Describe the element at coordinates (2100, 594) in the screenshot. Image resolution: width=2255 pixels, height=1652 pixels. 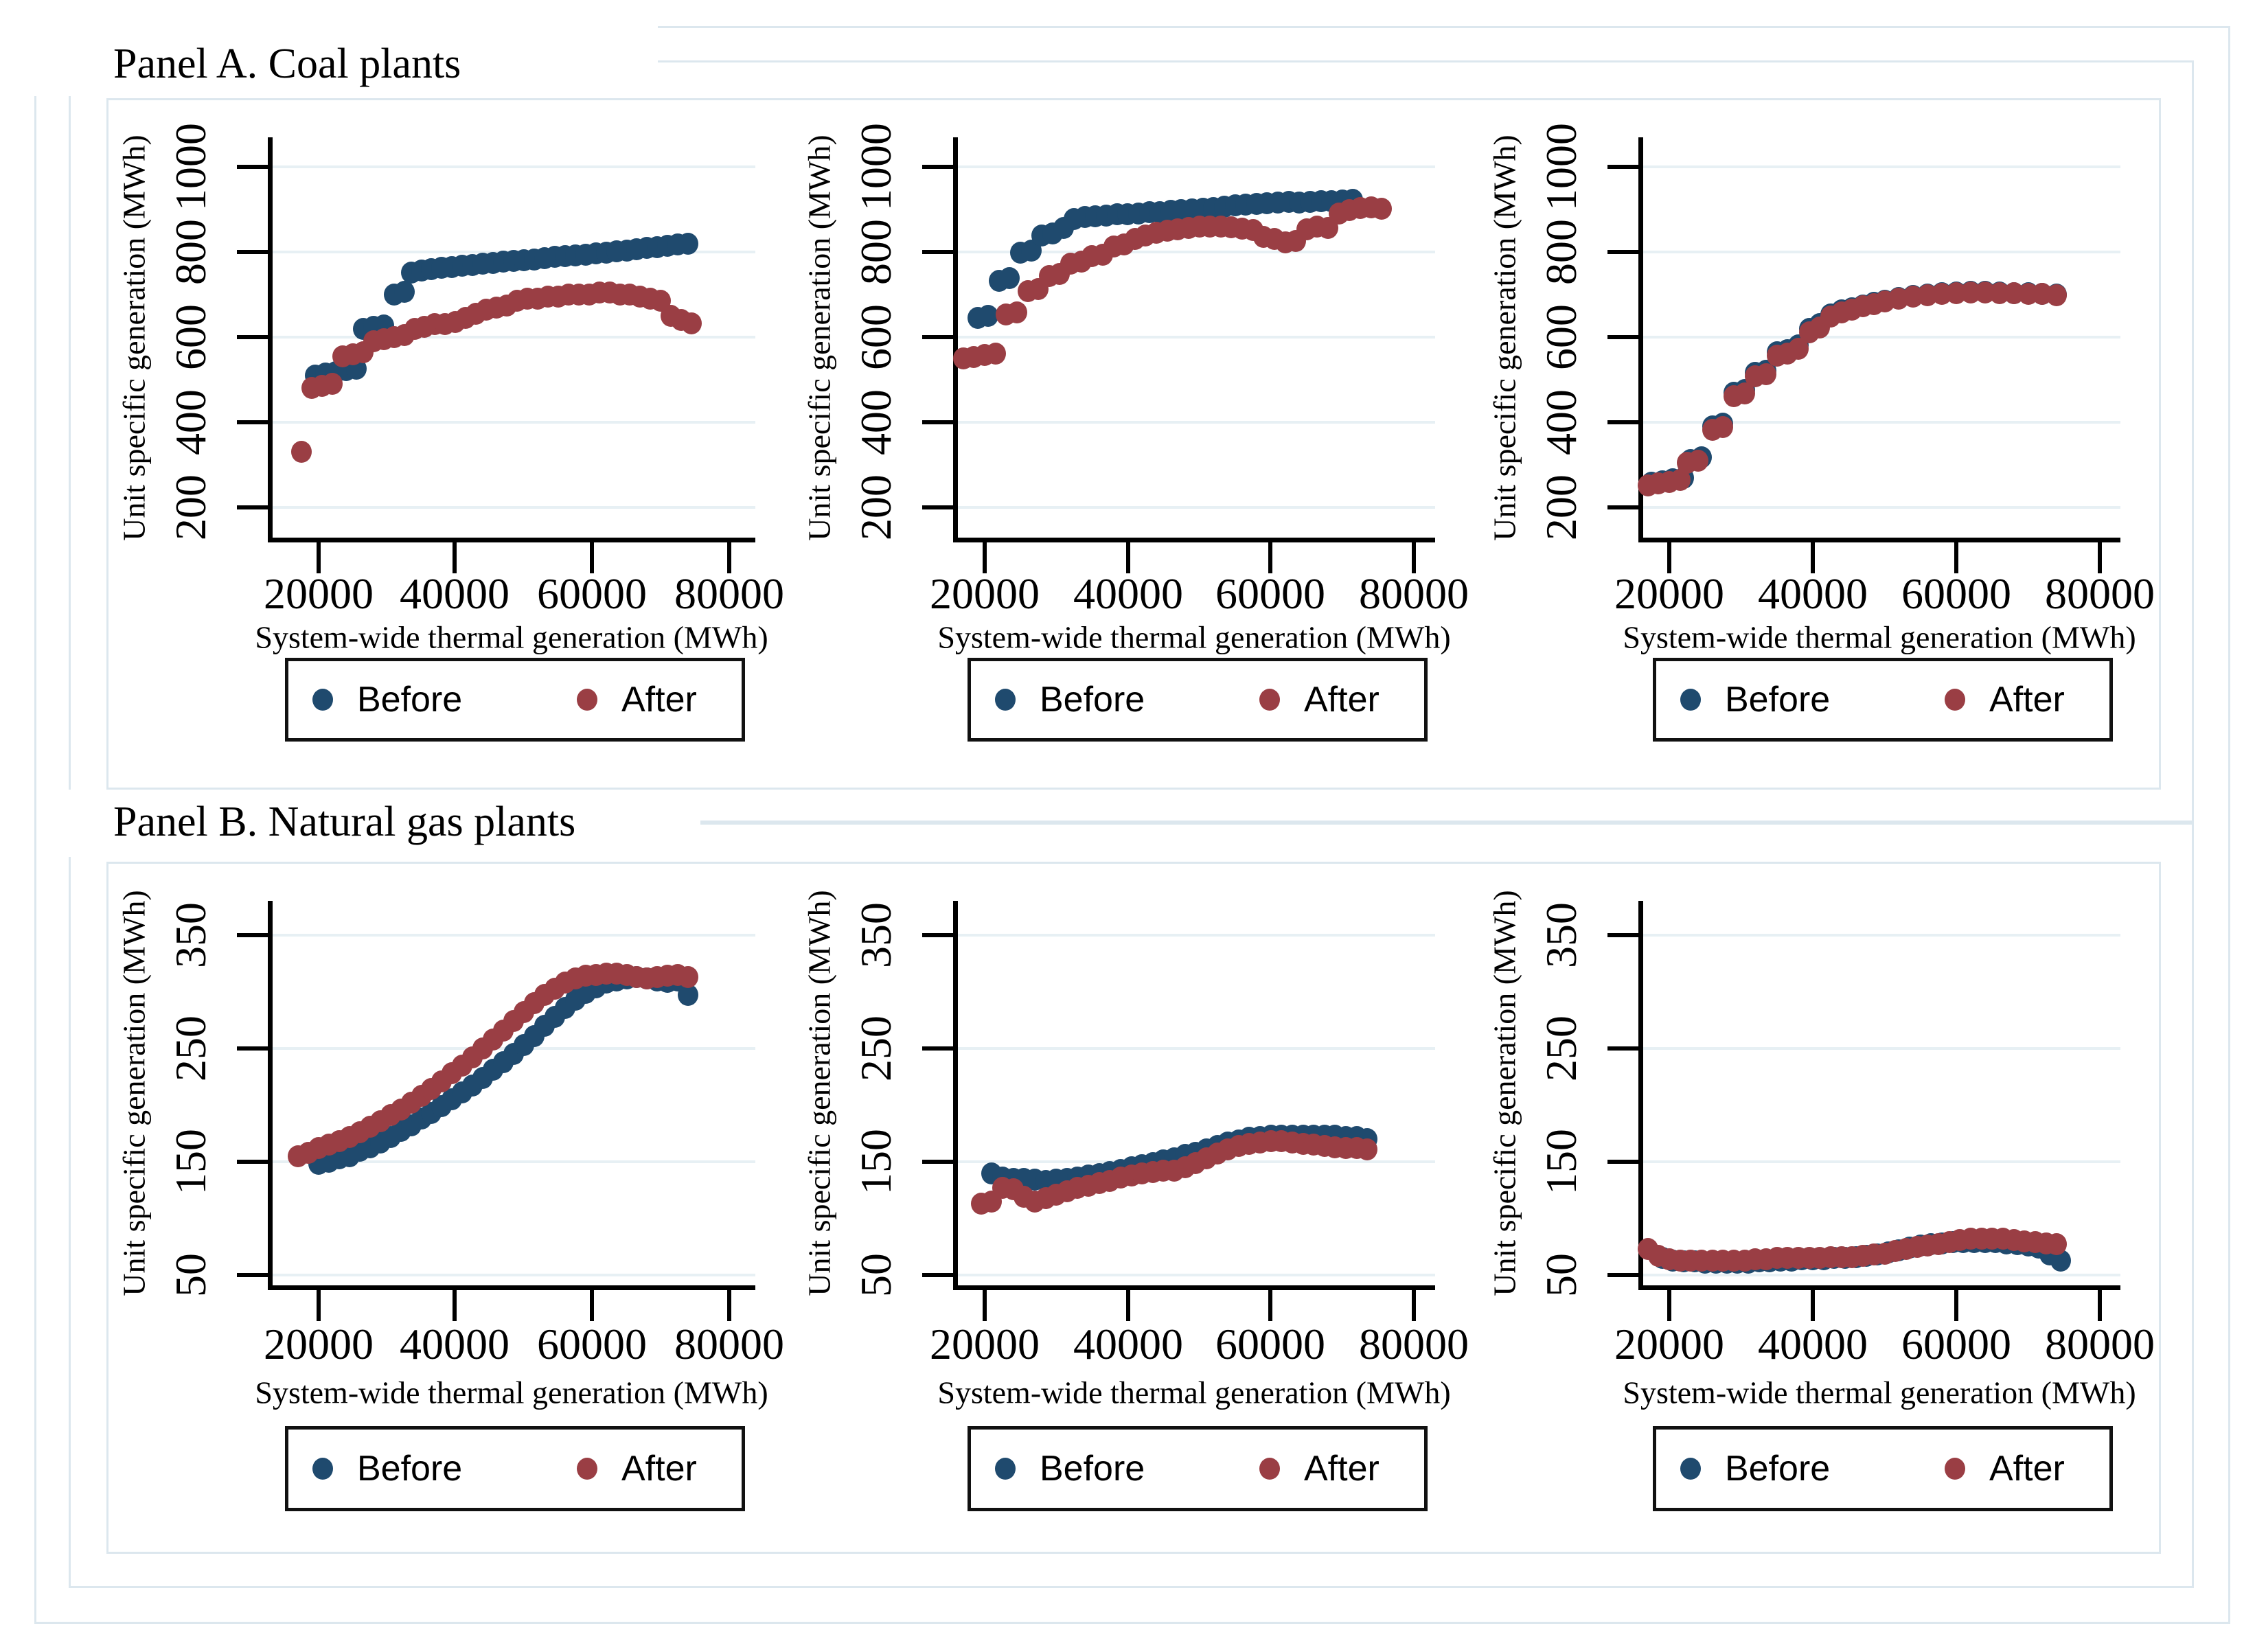
I see `plot-a3-xticklabel-80000: 80000` at that location.